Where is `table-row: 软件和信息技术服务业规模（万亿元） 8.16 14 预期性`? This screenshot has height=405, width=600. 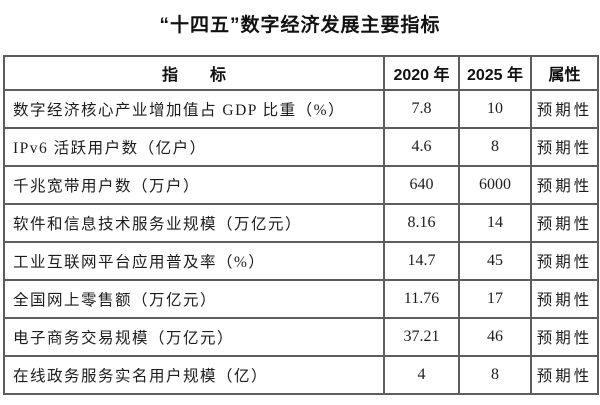 table-row: 软件和信息技术服务业规模（万亿元） 8.16 14 预期性 is located at coordinates (301, 223).